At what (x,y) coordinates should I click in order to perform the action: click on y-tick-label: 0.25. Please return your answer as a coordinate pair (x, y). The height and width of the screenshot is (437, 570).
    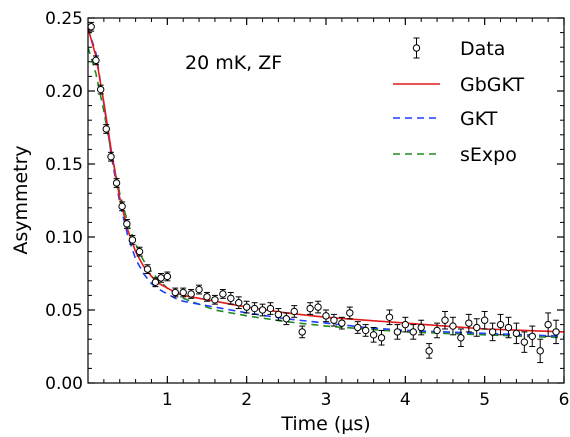
    Looking at the image, I should click on (64, 19).